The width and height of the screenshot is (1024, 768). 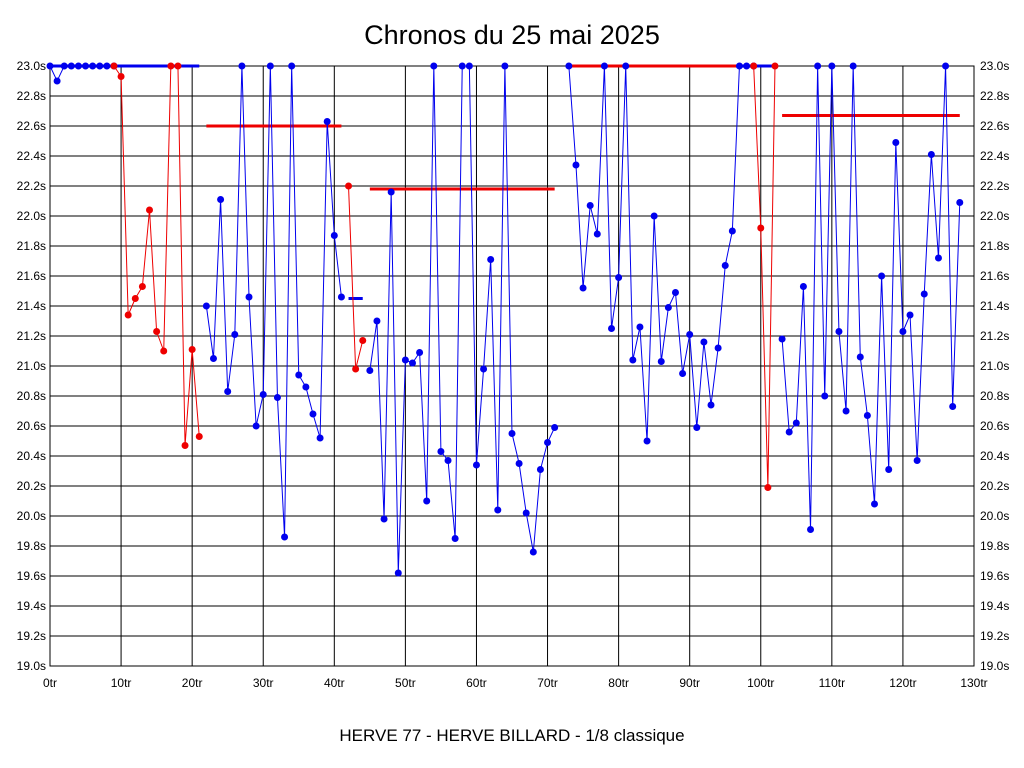 What do you see at coordinates (994, 666) in the screenshot?
I see `y-tick-label-right: 19.0s` at bounding box center [994, 666].